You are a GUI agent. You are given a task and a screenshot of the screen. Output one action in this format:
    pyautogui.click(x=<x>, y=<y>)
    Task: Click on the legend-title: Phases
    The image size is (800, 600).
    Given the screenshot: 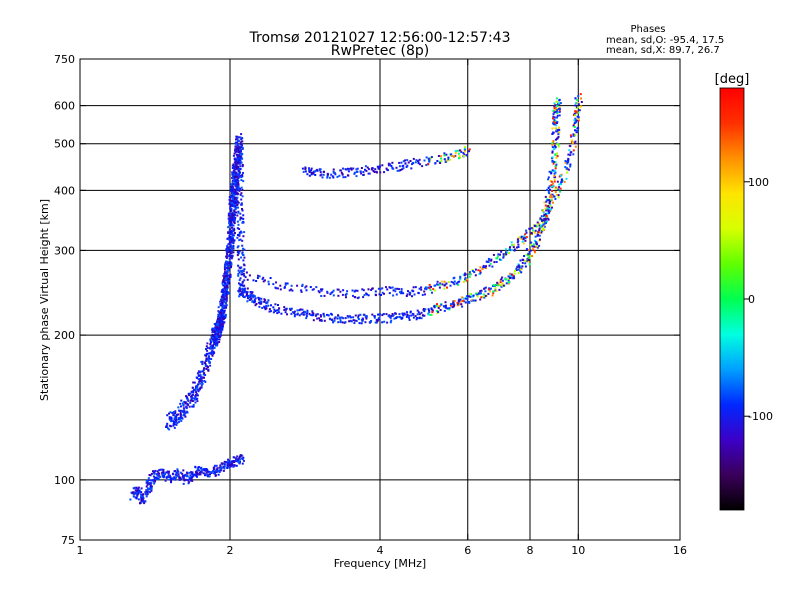 What is the action you would take?
    pyautogui.click(x=647, y=29)
    